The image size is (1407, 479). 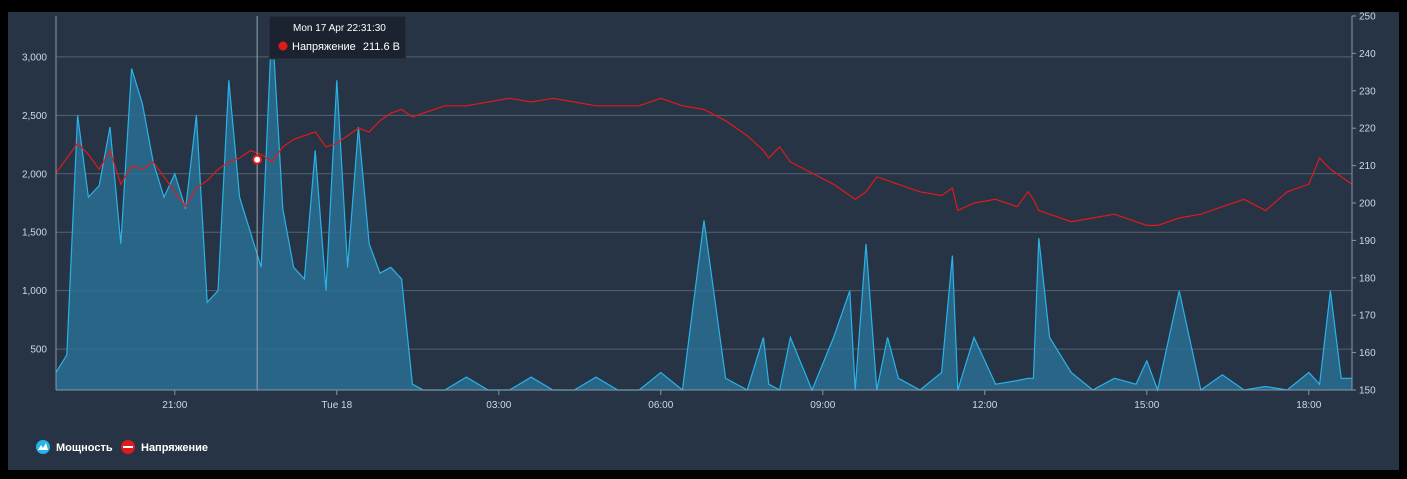 I want to click on crosshair, so click(x=257, y=203).